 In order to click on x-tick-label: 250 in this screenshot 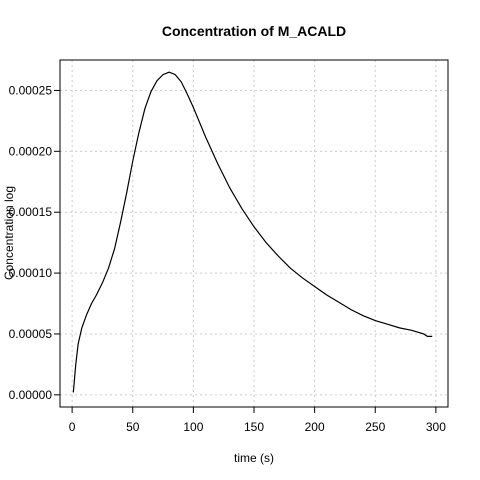, I will do `click(375, 427)`.